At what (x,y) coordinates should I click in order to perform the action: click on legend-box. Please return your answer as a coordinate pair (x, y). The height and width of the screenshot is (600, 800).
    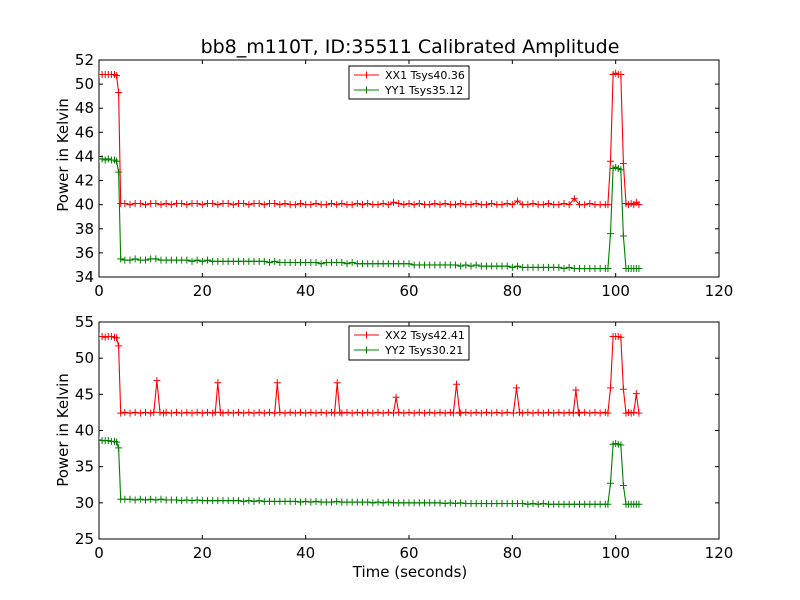
    Looking at the image, I should click on (409, 343).